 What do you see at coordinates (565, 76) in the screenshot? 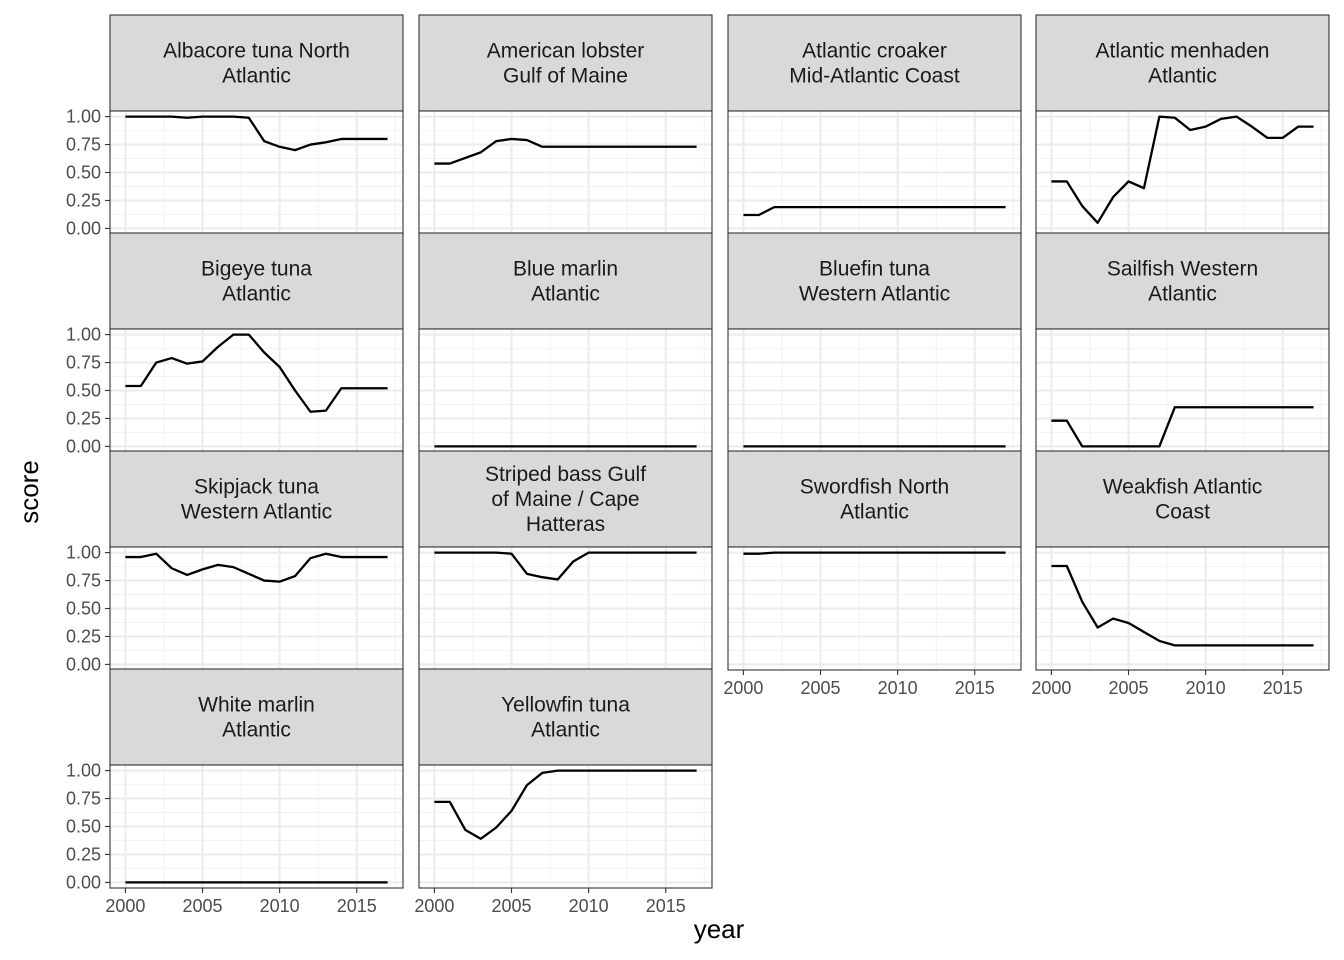
I see `strip-label: Gulf of Maine` at bounding box center [565, 76].